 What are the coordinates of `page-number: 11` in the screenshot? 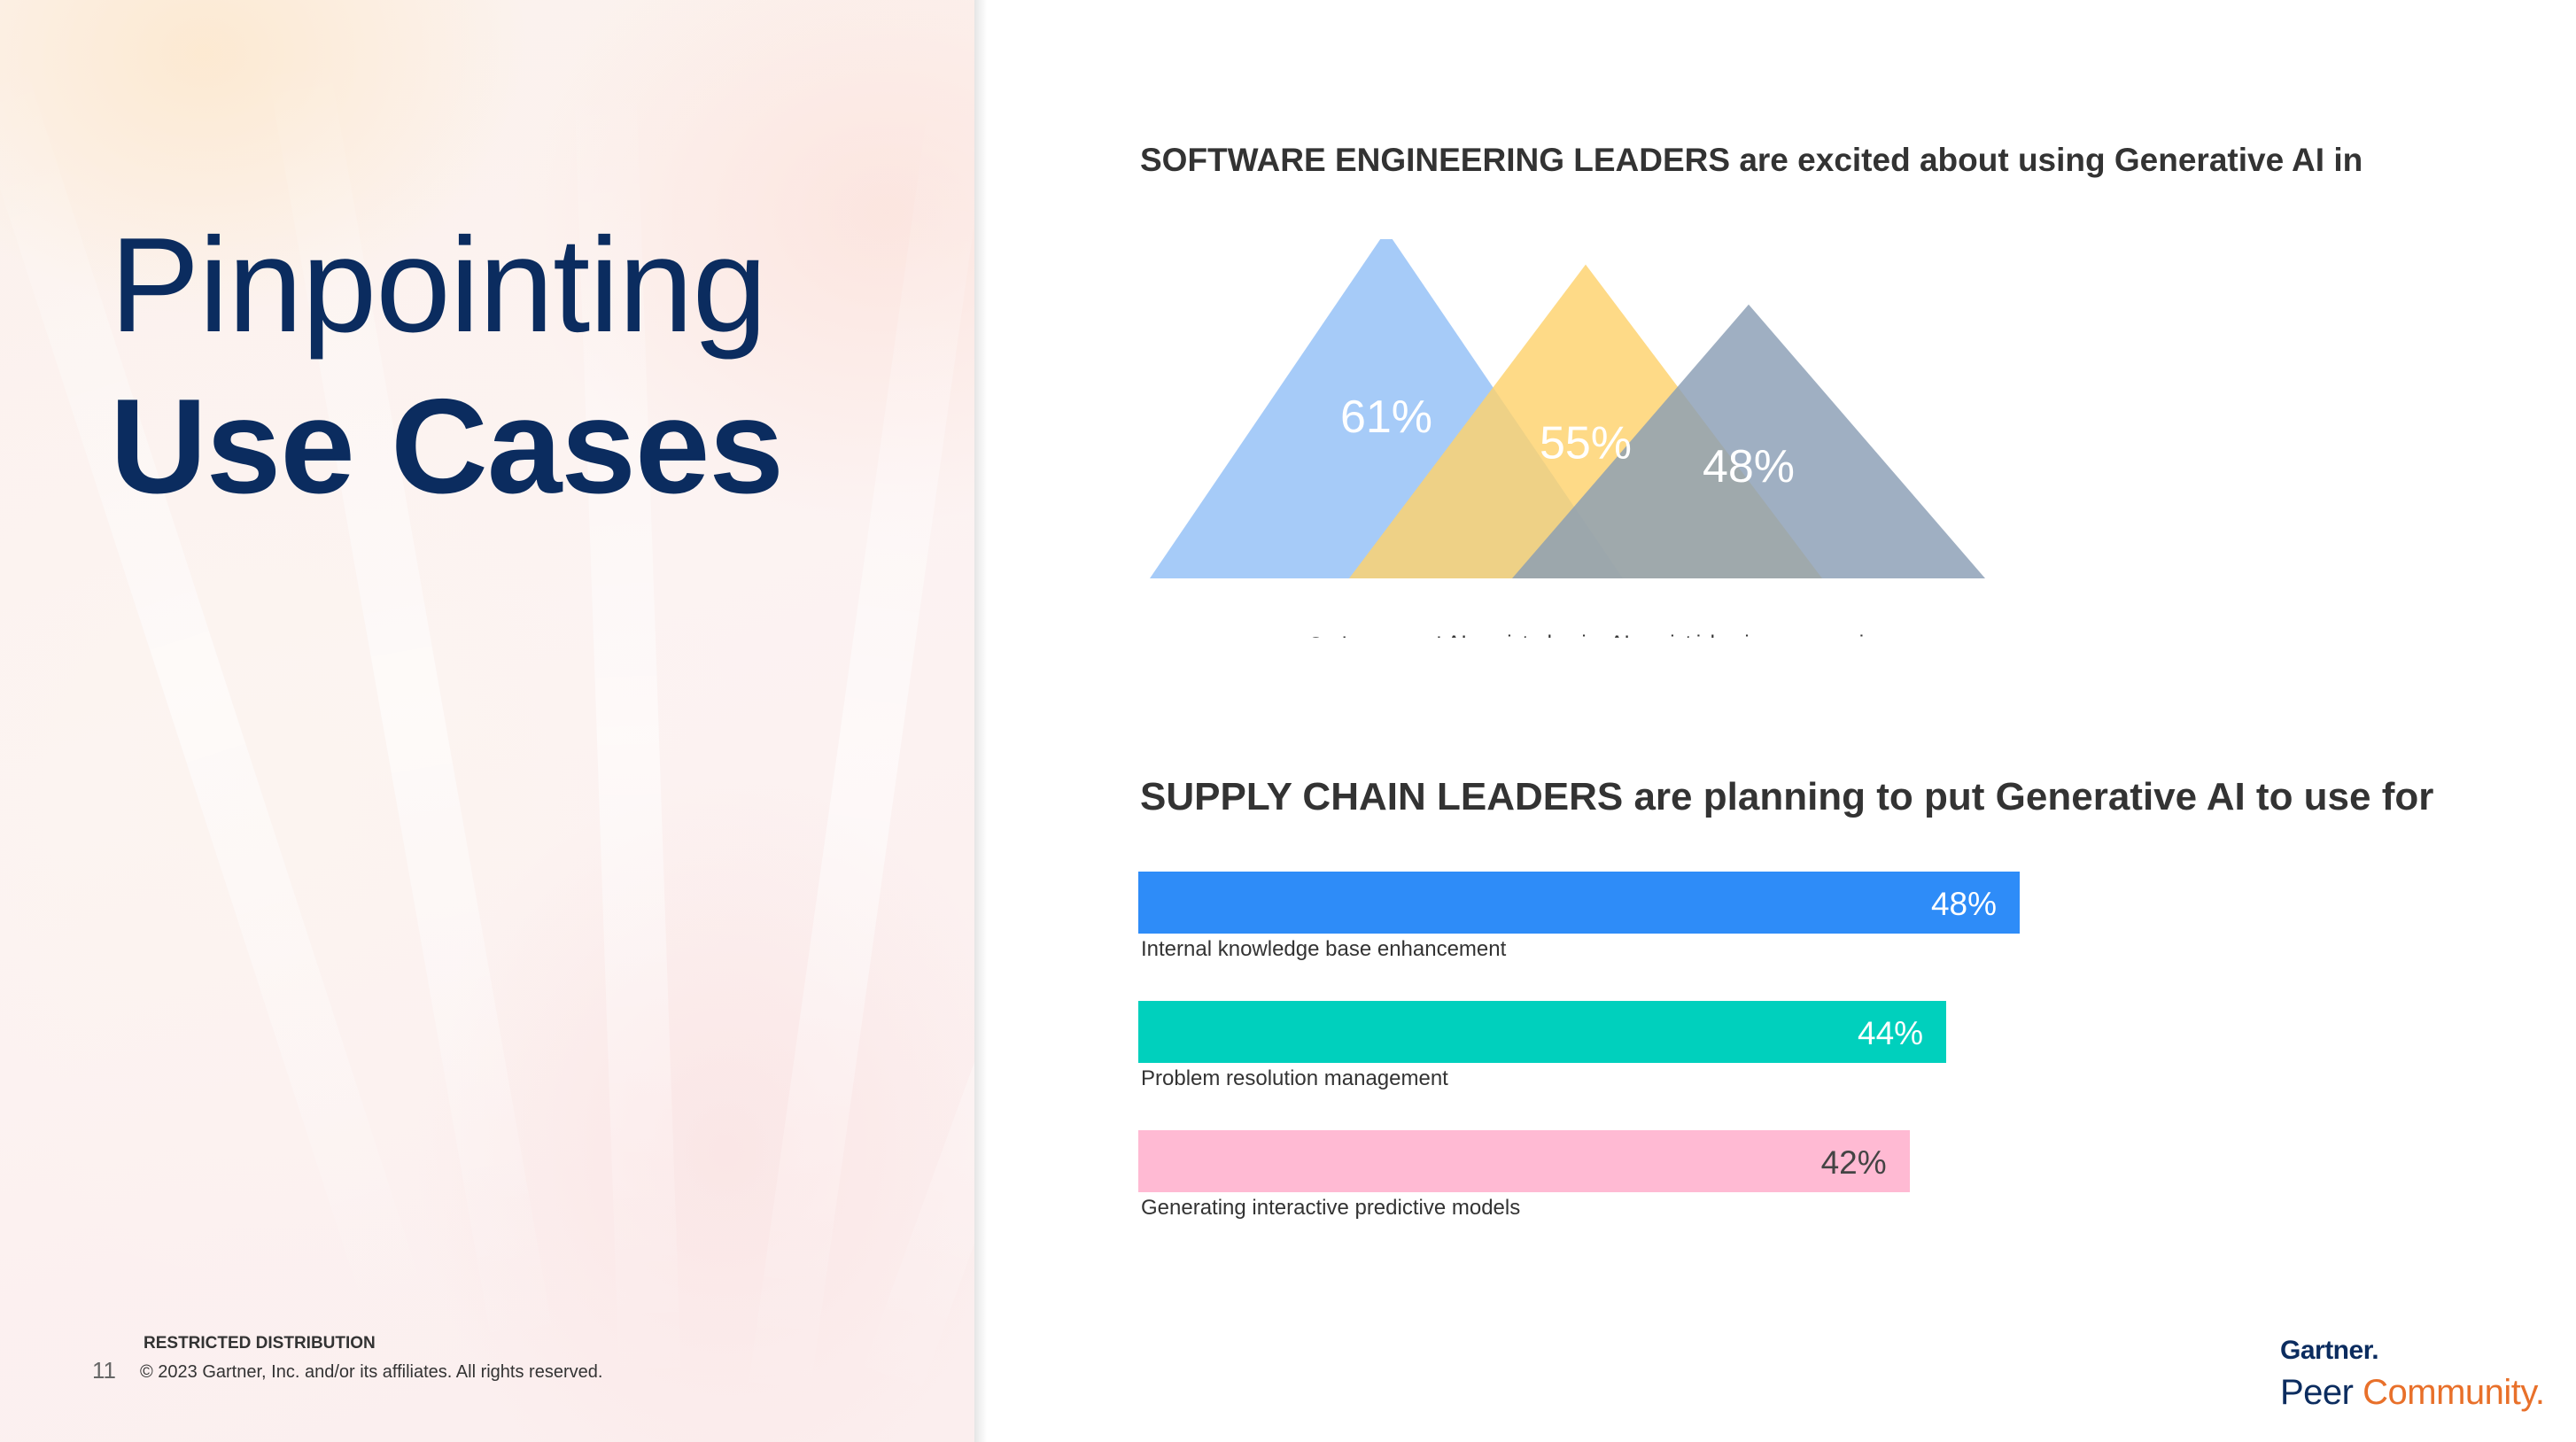 It's located at (104, 1370).